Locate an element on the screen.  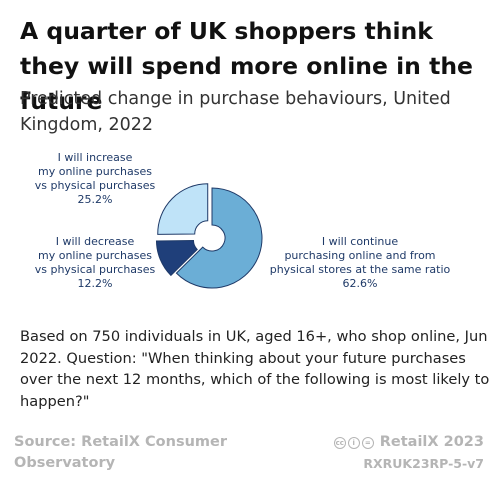
cc-icon: cc is located at coordinates (339, 442).